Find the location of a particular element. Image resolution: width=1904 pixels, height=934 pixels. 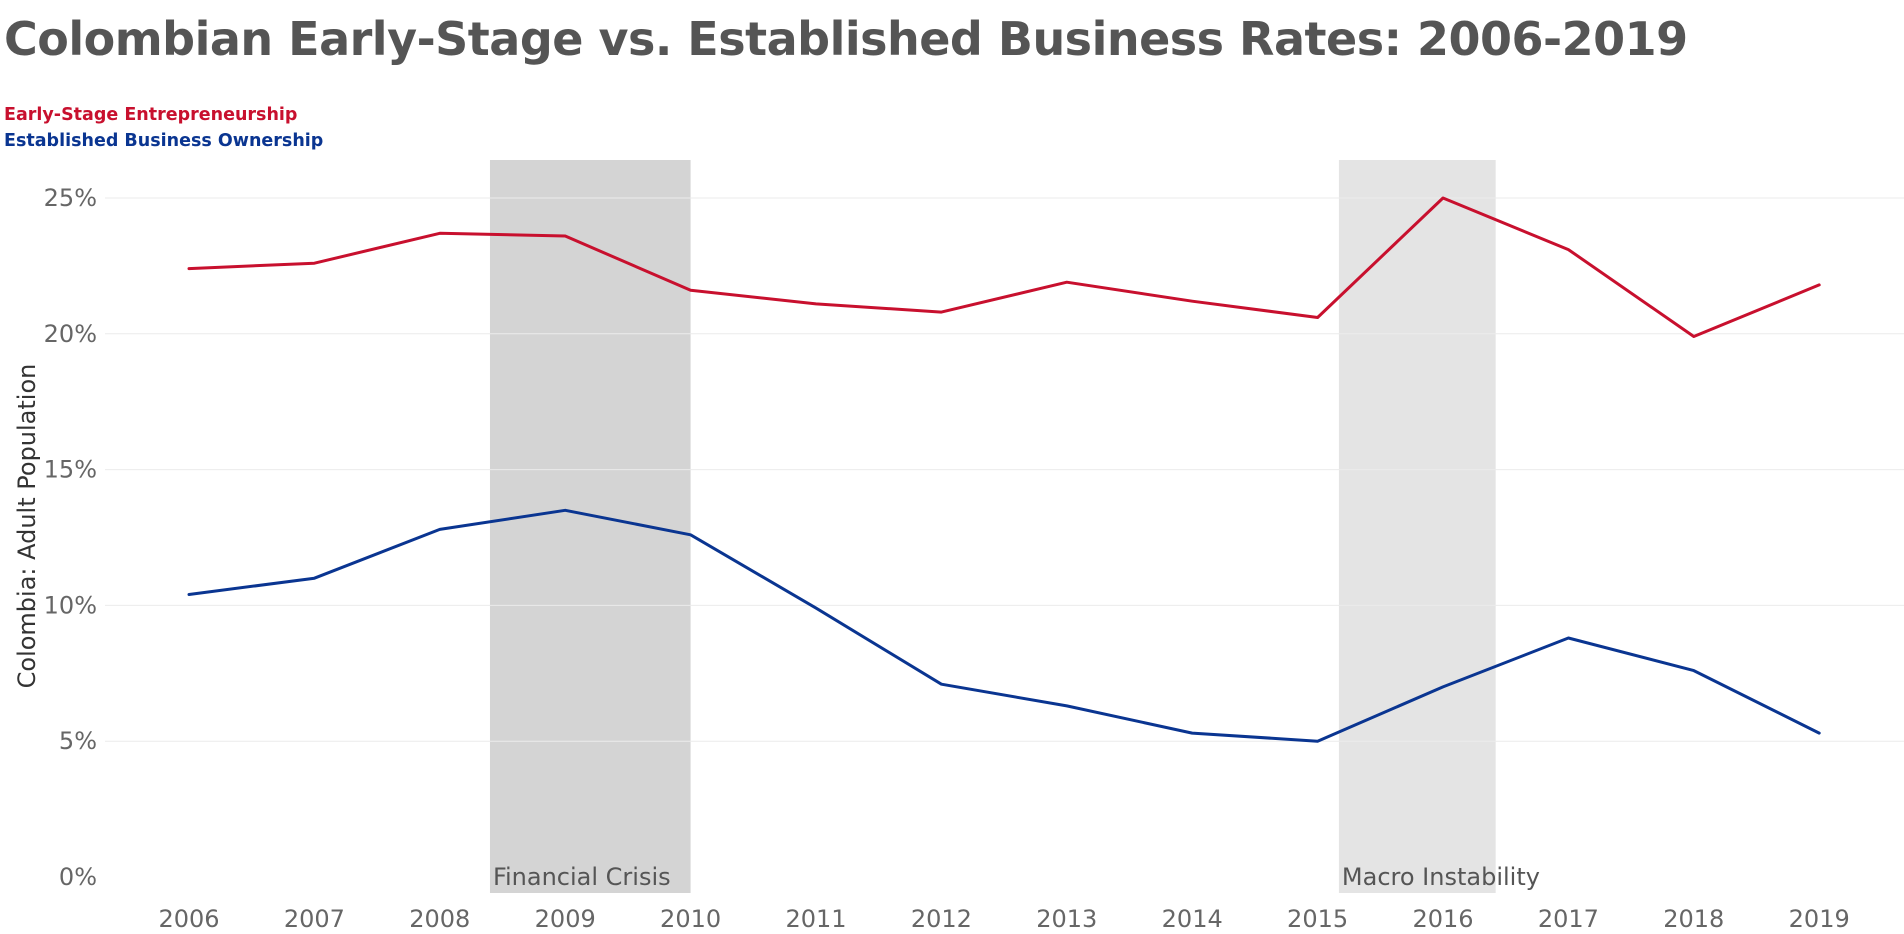

x-tick-label: 2014 is located at coordinates (1192, 919).